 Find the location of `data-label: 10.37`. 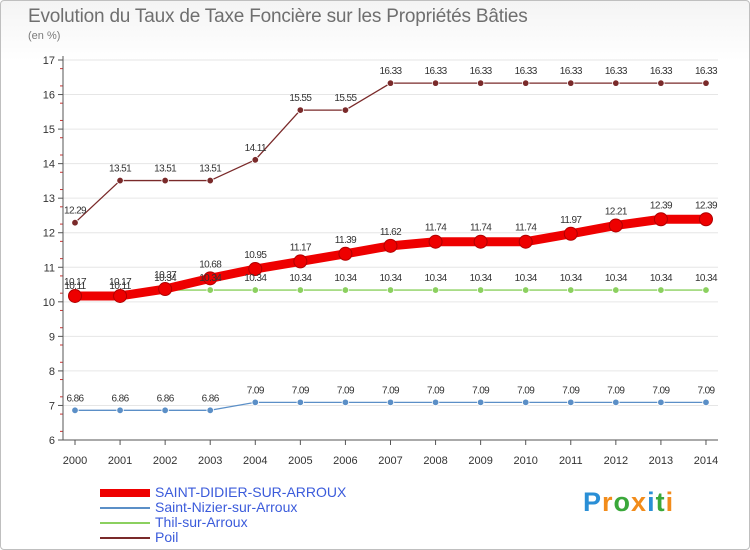

data-label: 10.37 is located at coordinates (165, 275).